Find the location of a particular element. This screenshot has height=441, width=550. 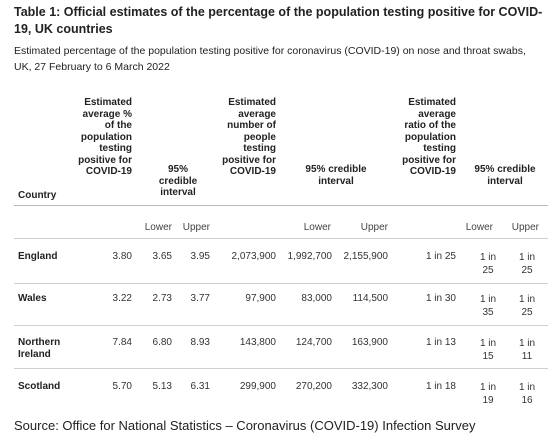

cell-ratio-lower: 1 in 35 is located at coordinates (488, 306).